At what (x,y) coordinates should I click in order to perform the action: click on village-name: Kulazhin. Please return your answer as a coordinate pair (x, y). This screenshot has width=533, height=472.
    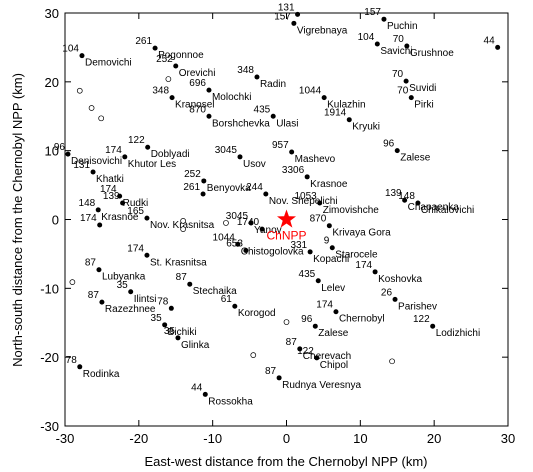
    Looking at the image, I should click on (346, 105).